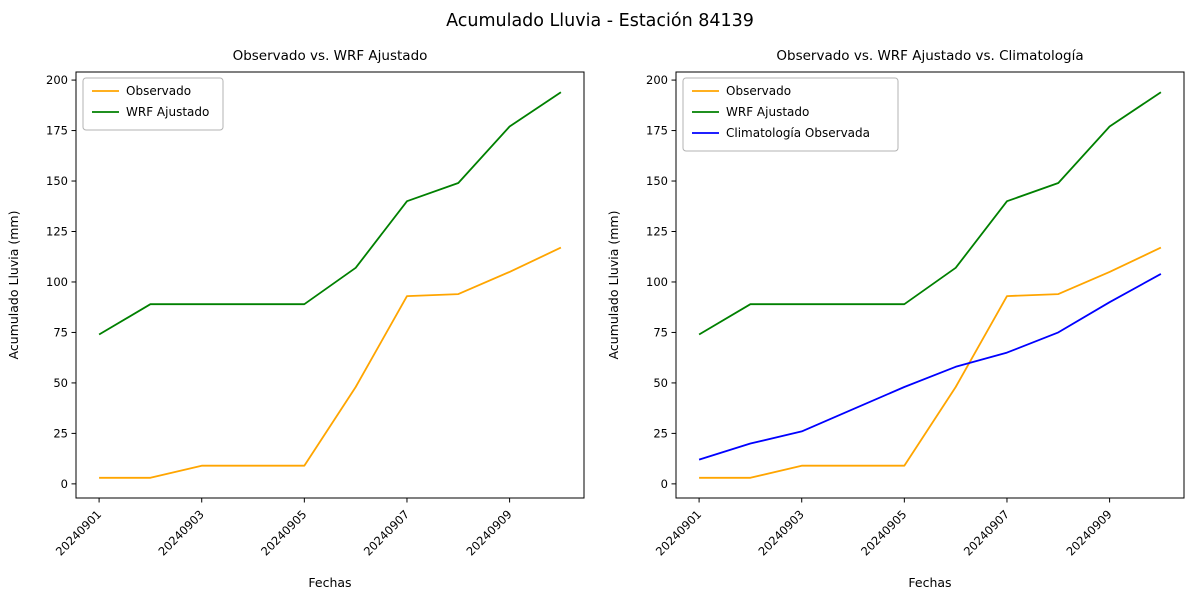 Image resolution: width=1200 pixels, height=600 pixels. I want to click on subplot-title: Observado vs. WRF Ajustado, so click(330, 56).